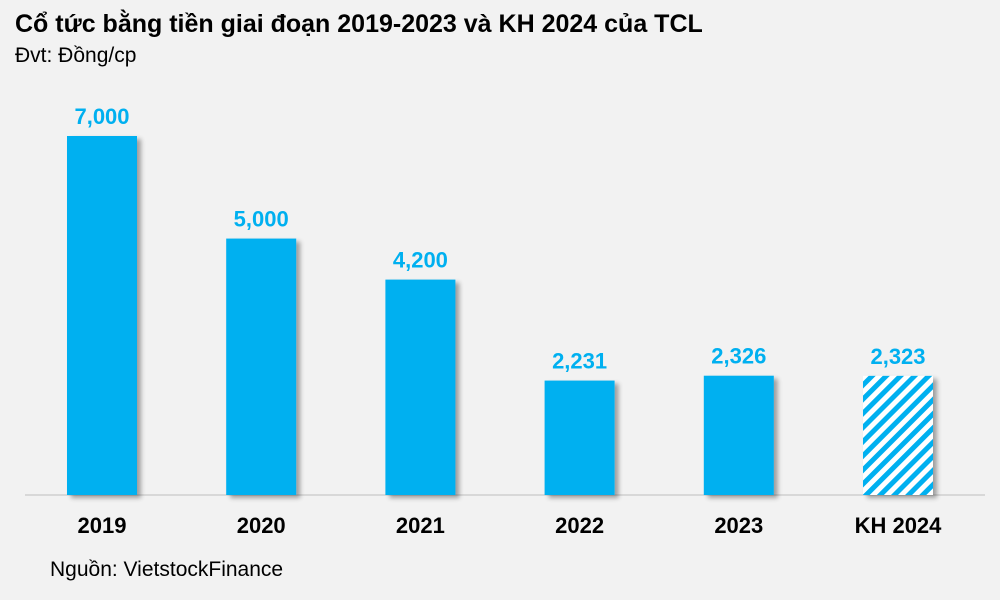 Image resolution: width=1000 pixels, height=600 pixels. I want to click on bar-2020, so click(261, 367).